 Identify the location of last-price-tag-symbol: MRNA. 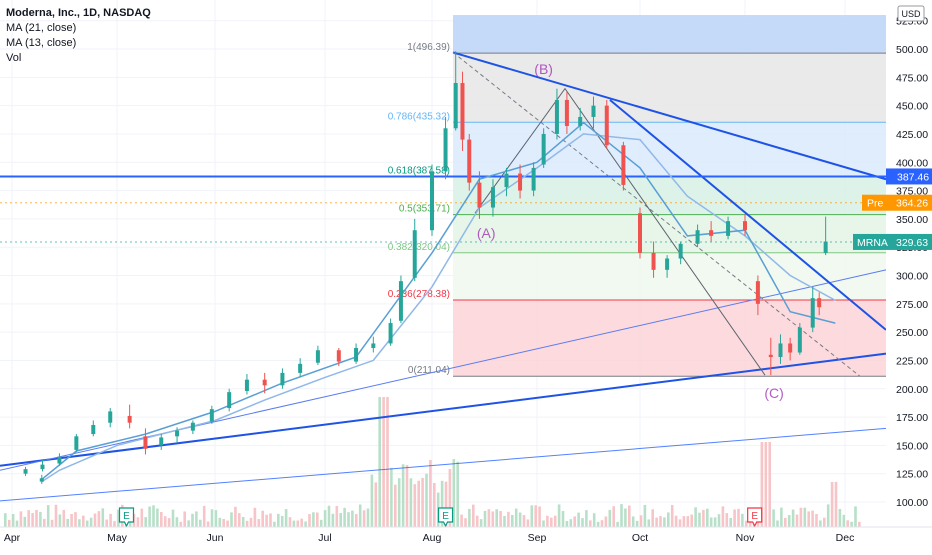
(872, 243).